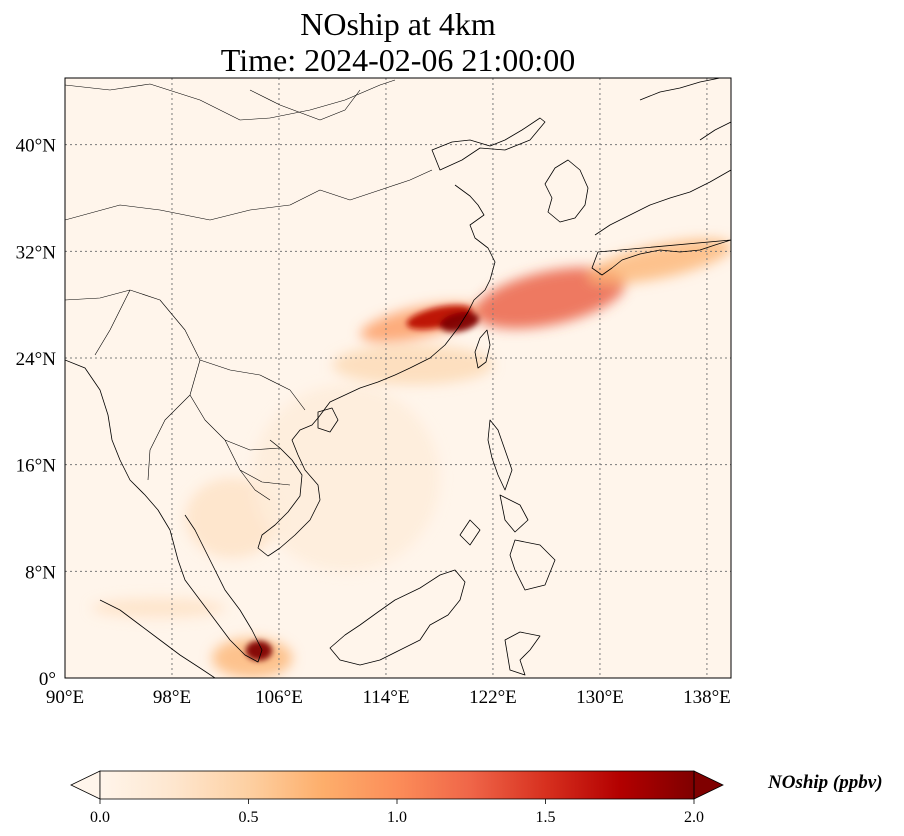 The width and height of the screenshot is (904, 836). Describe the element at coordinates (488, 144) in the screenshot. I see `china-coastline` at that location.